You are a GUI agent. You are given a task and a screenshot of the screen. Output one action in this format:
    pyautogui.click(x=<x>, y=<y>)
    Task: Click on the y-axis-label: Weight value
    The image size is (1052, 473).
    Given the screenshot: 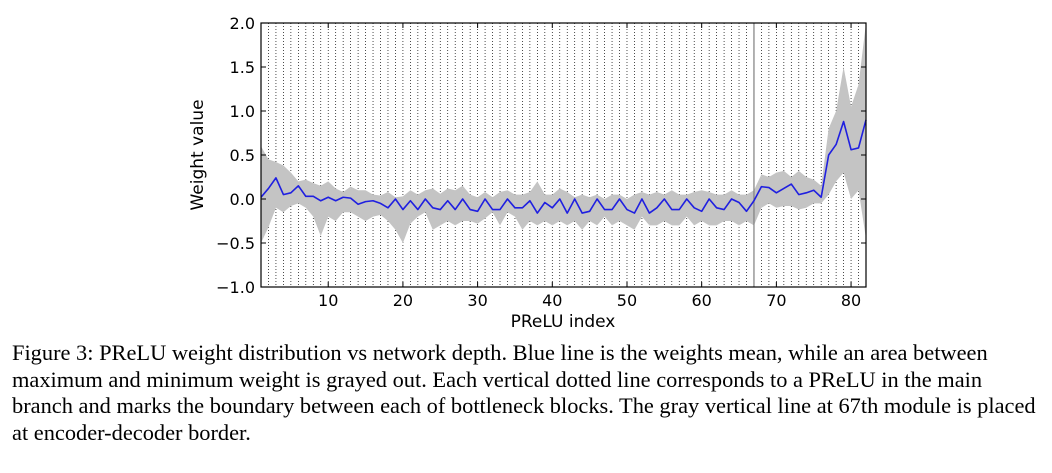 What is the action you would take?
    pyautogui.click(x=198, y=154)
    